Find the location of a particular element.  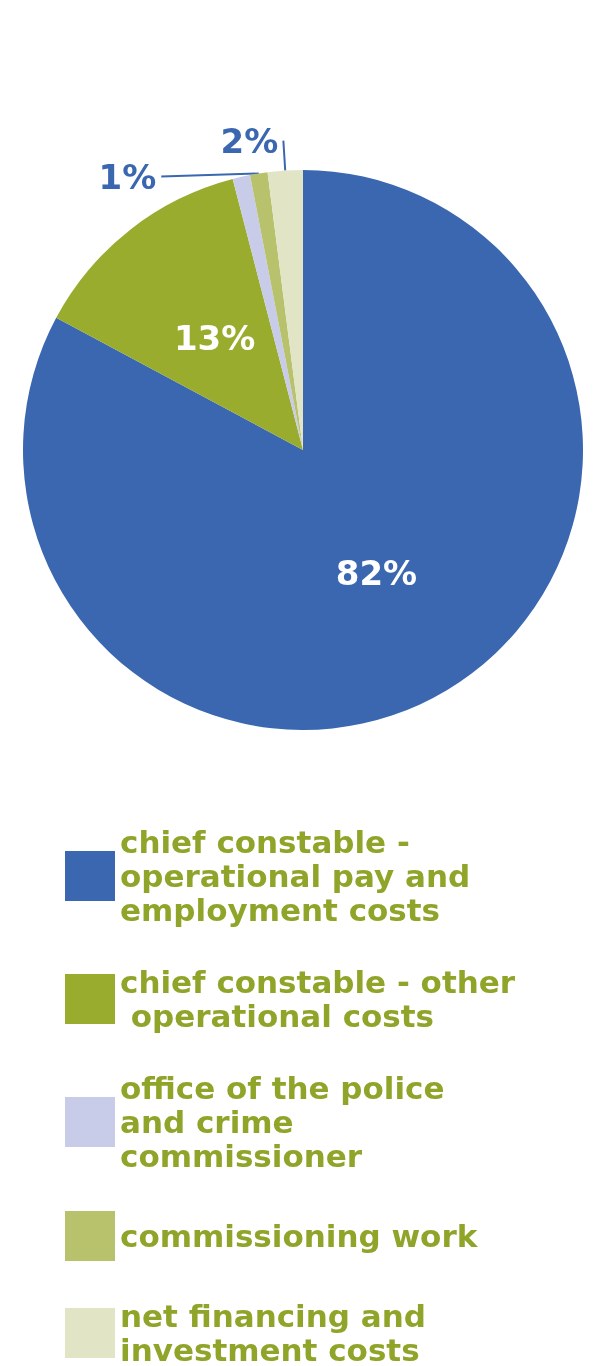

data-label: 13% is located at coordinates (214, 337).